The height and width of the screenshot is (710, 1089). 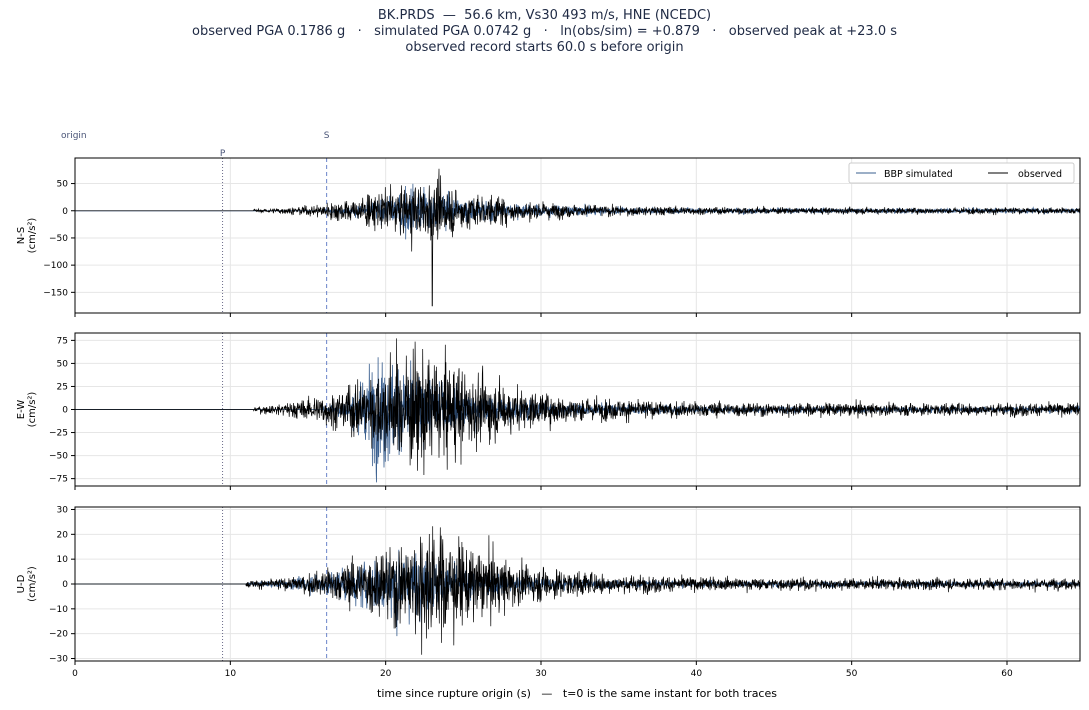 What do you see at coordinates (58, 660) in the screenshot?
I see `y-tick-label: −30` at bounding box center [58, 660].